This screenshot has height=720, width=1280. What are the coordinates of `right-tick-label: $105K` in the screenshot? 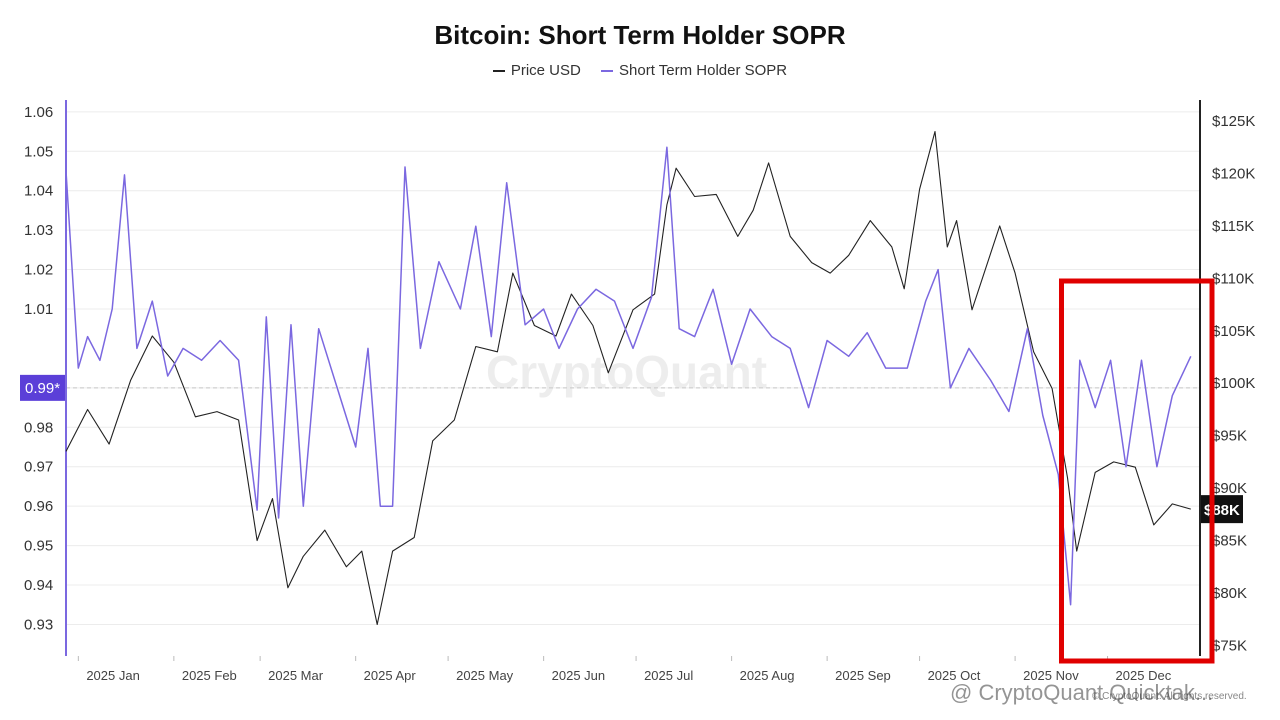 It's located at (1233, 331).